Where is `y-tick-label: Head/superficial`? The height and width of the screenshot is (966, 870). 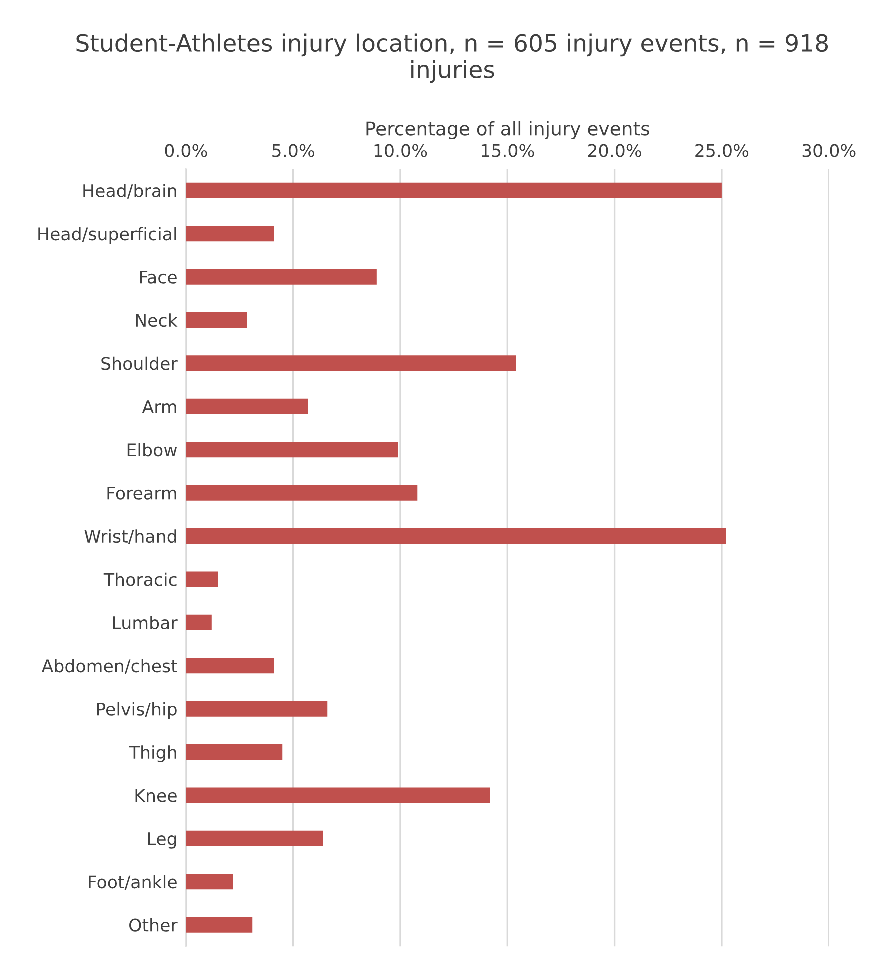
y-tick-label: Head/superficial is located at coordinates (107, 235).